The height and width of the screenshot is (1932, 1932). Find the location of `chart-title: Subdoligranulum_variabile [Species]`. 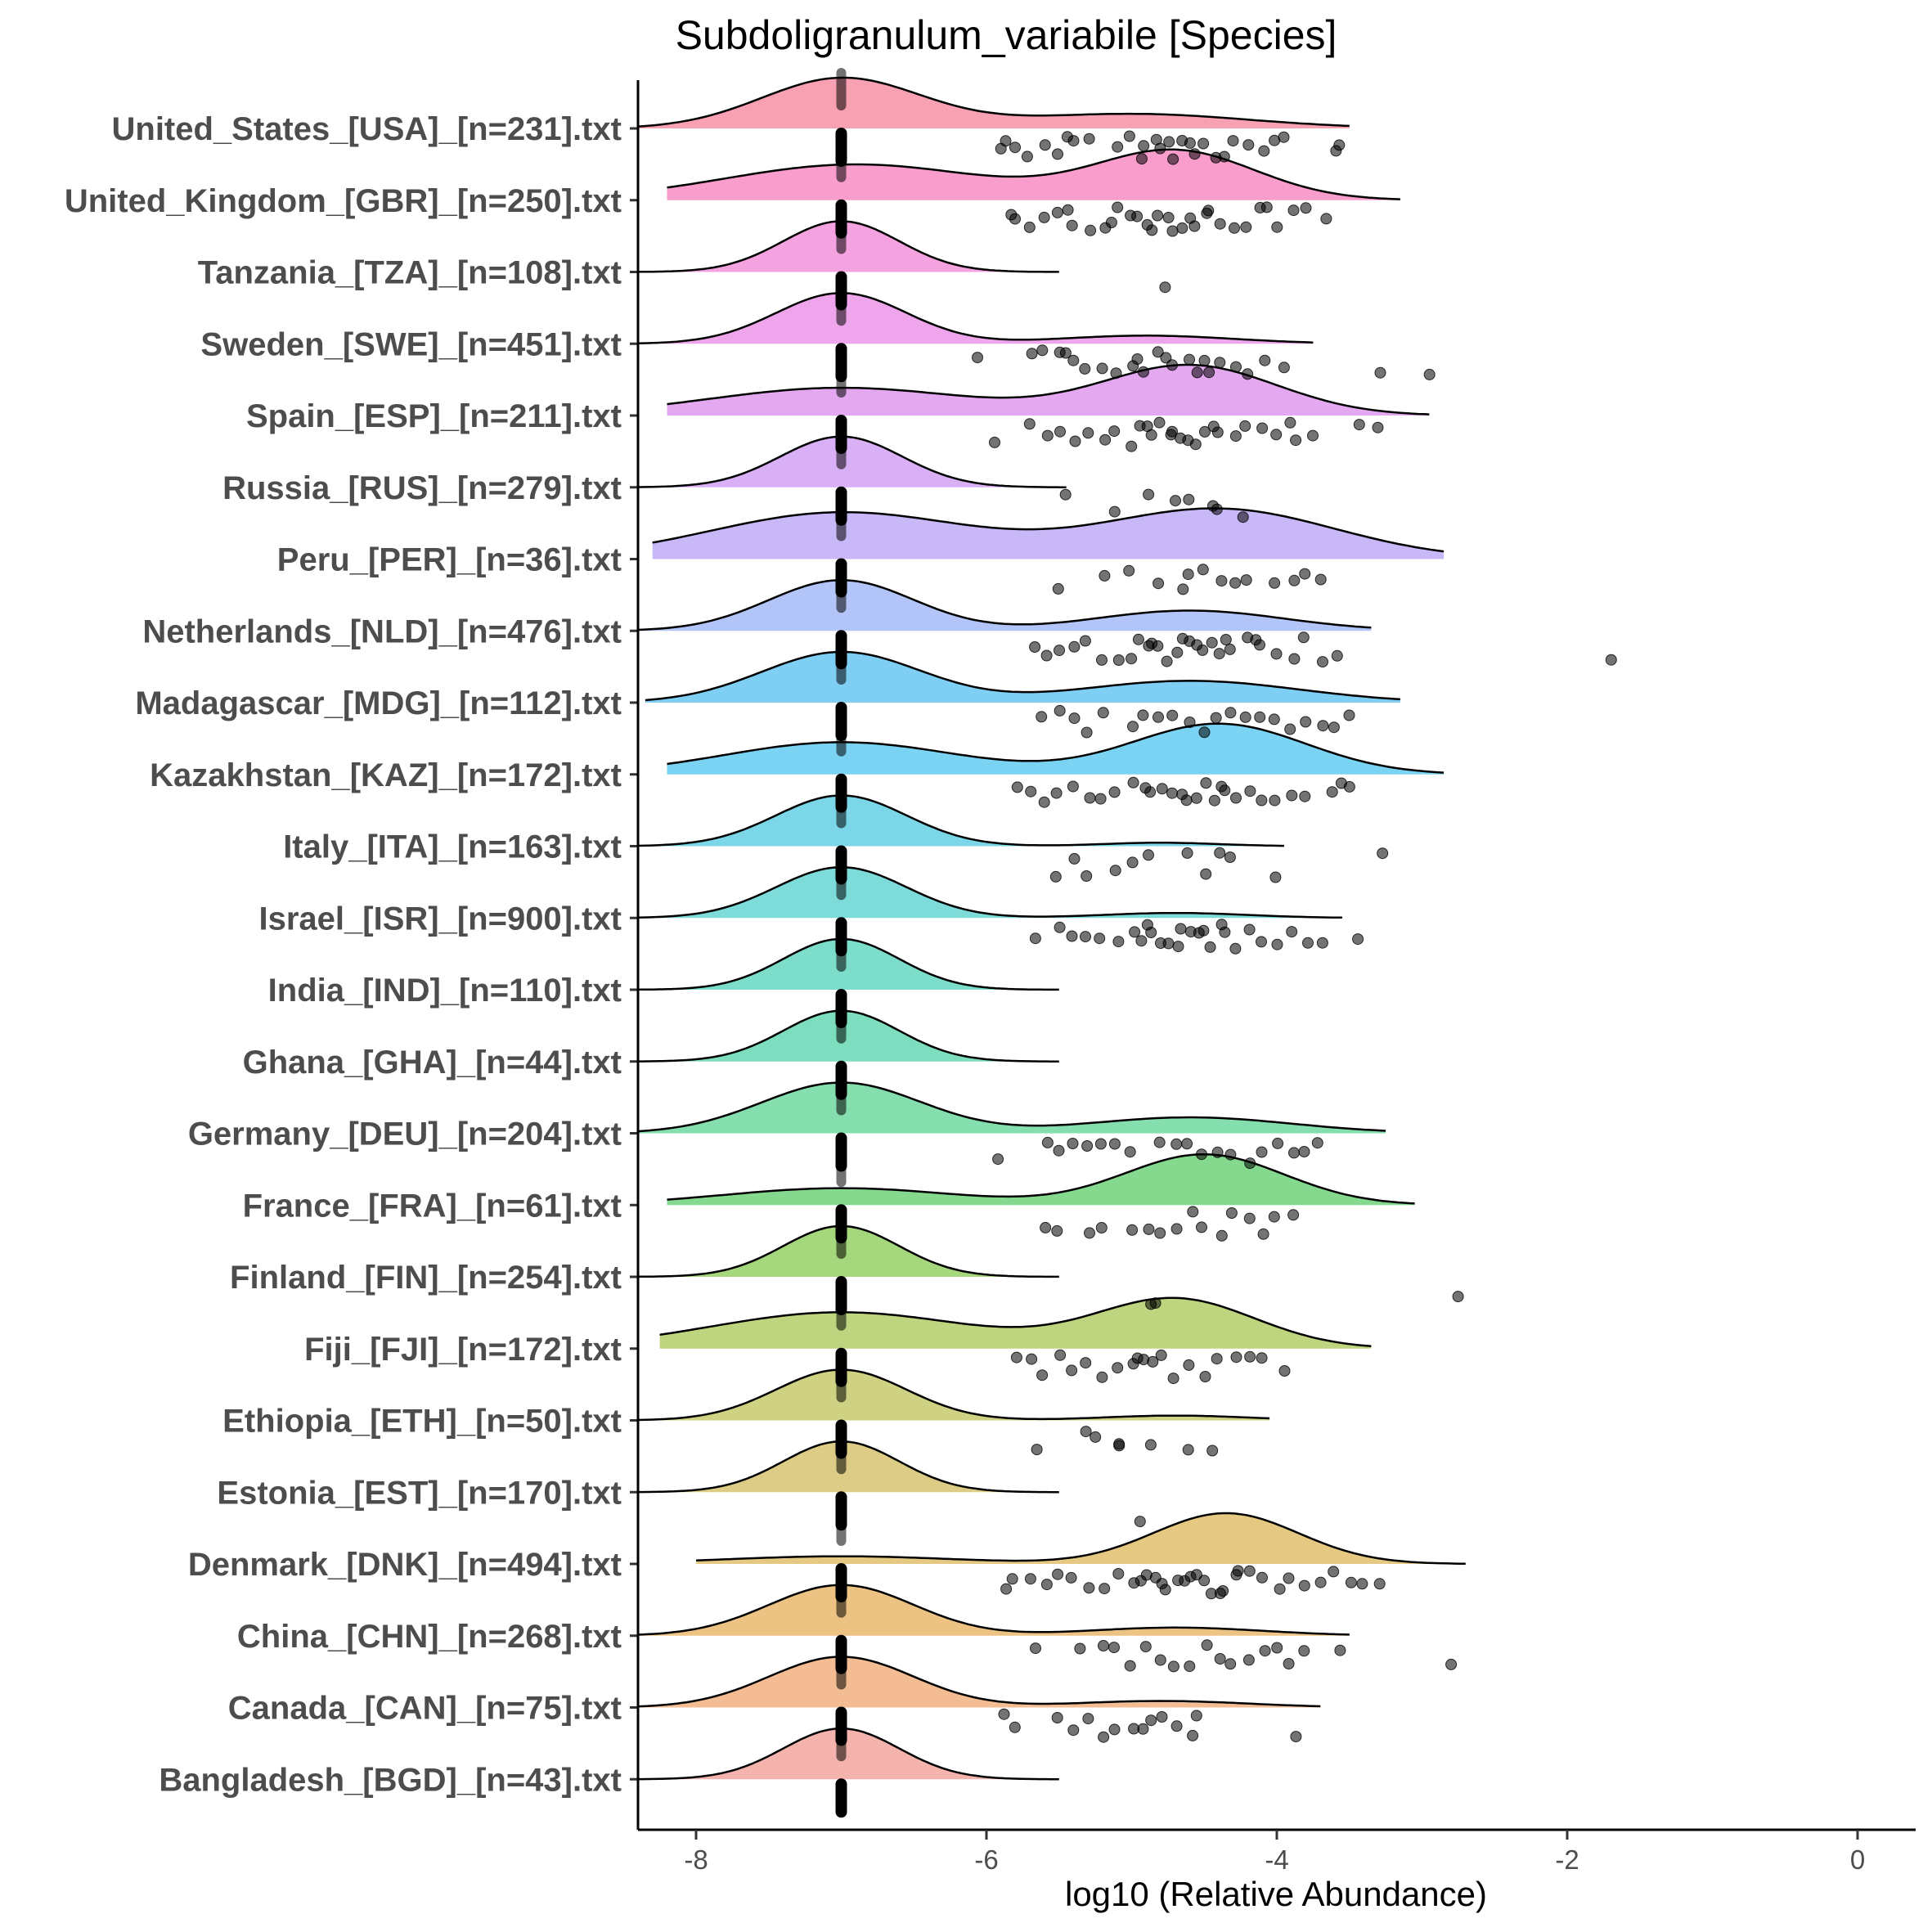

chart-title: Subdoligranulum_variabile [Species] is located at coordinates (1006, 35).